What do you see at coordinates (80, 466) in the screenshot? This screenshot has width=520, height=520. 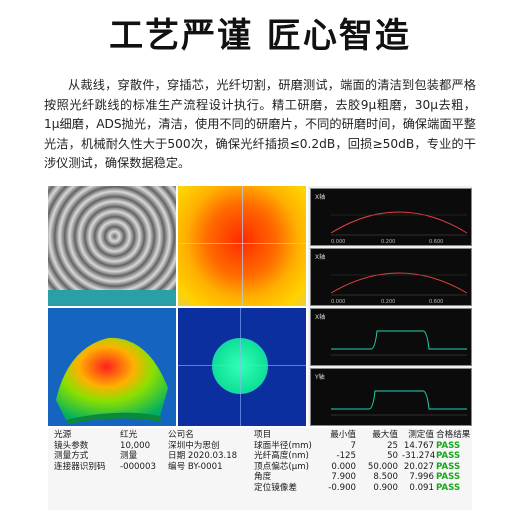 I see `info-label: 连接器识别码` at bounding box center [80, 466].